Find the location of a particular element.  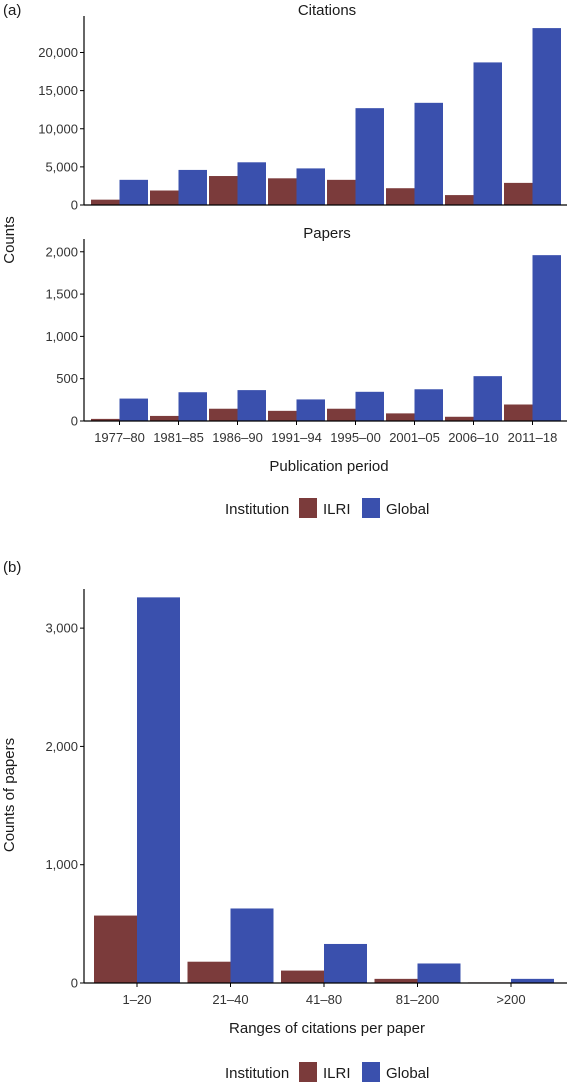

panel-b-legend-swatch-ilri is located at coordinates (308, 1072).